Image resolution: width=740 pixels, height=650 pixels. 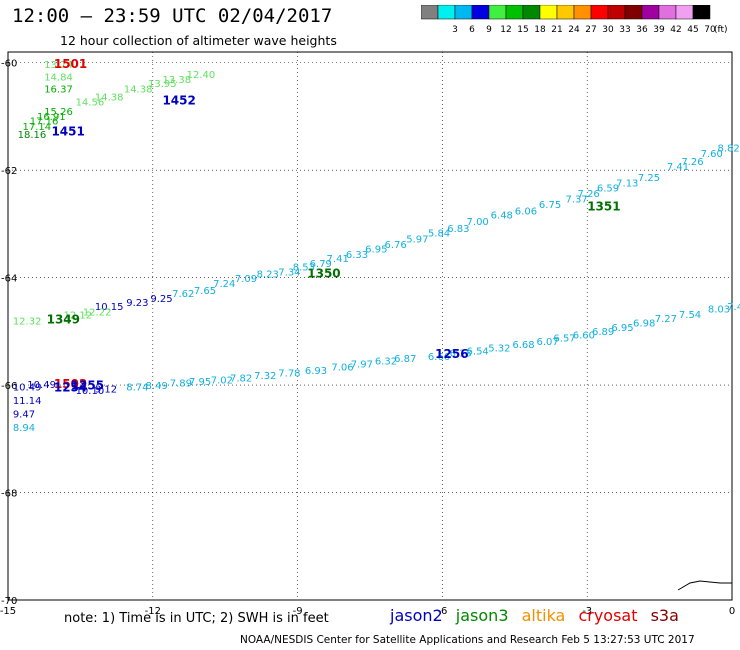 I want to click on longitude-tick-label: 0, so click(x=732, y=611).